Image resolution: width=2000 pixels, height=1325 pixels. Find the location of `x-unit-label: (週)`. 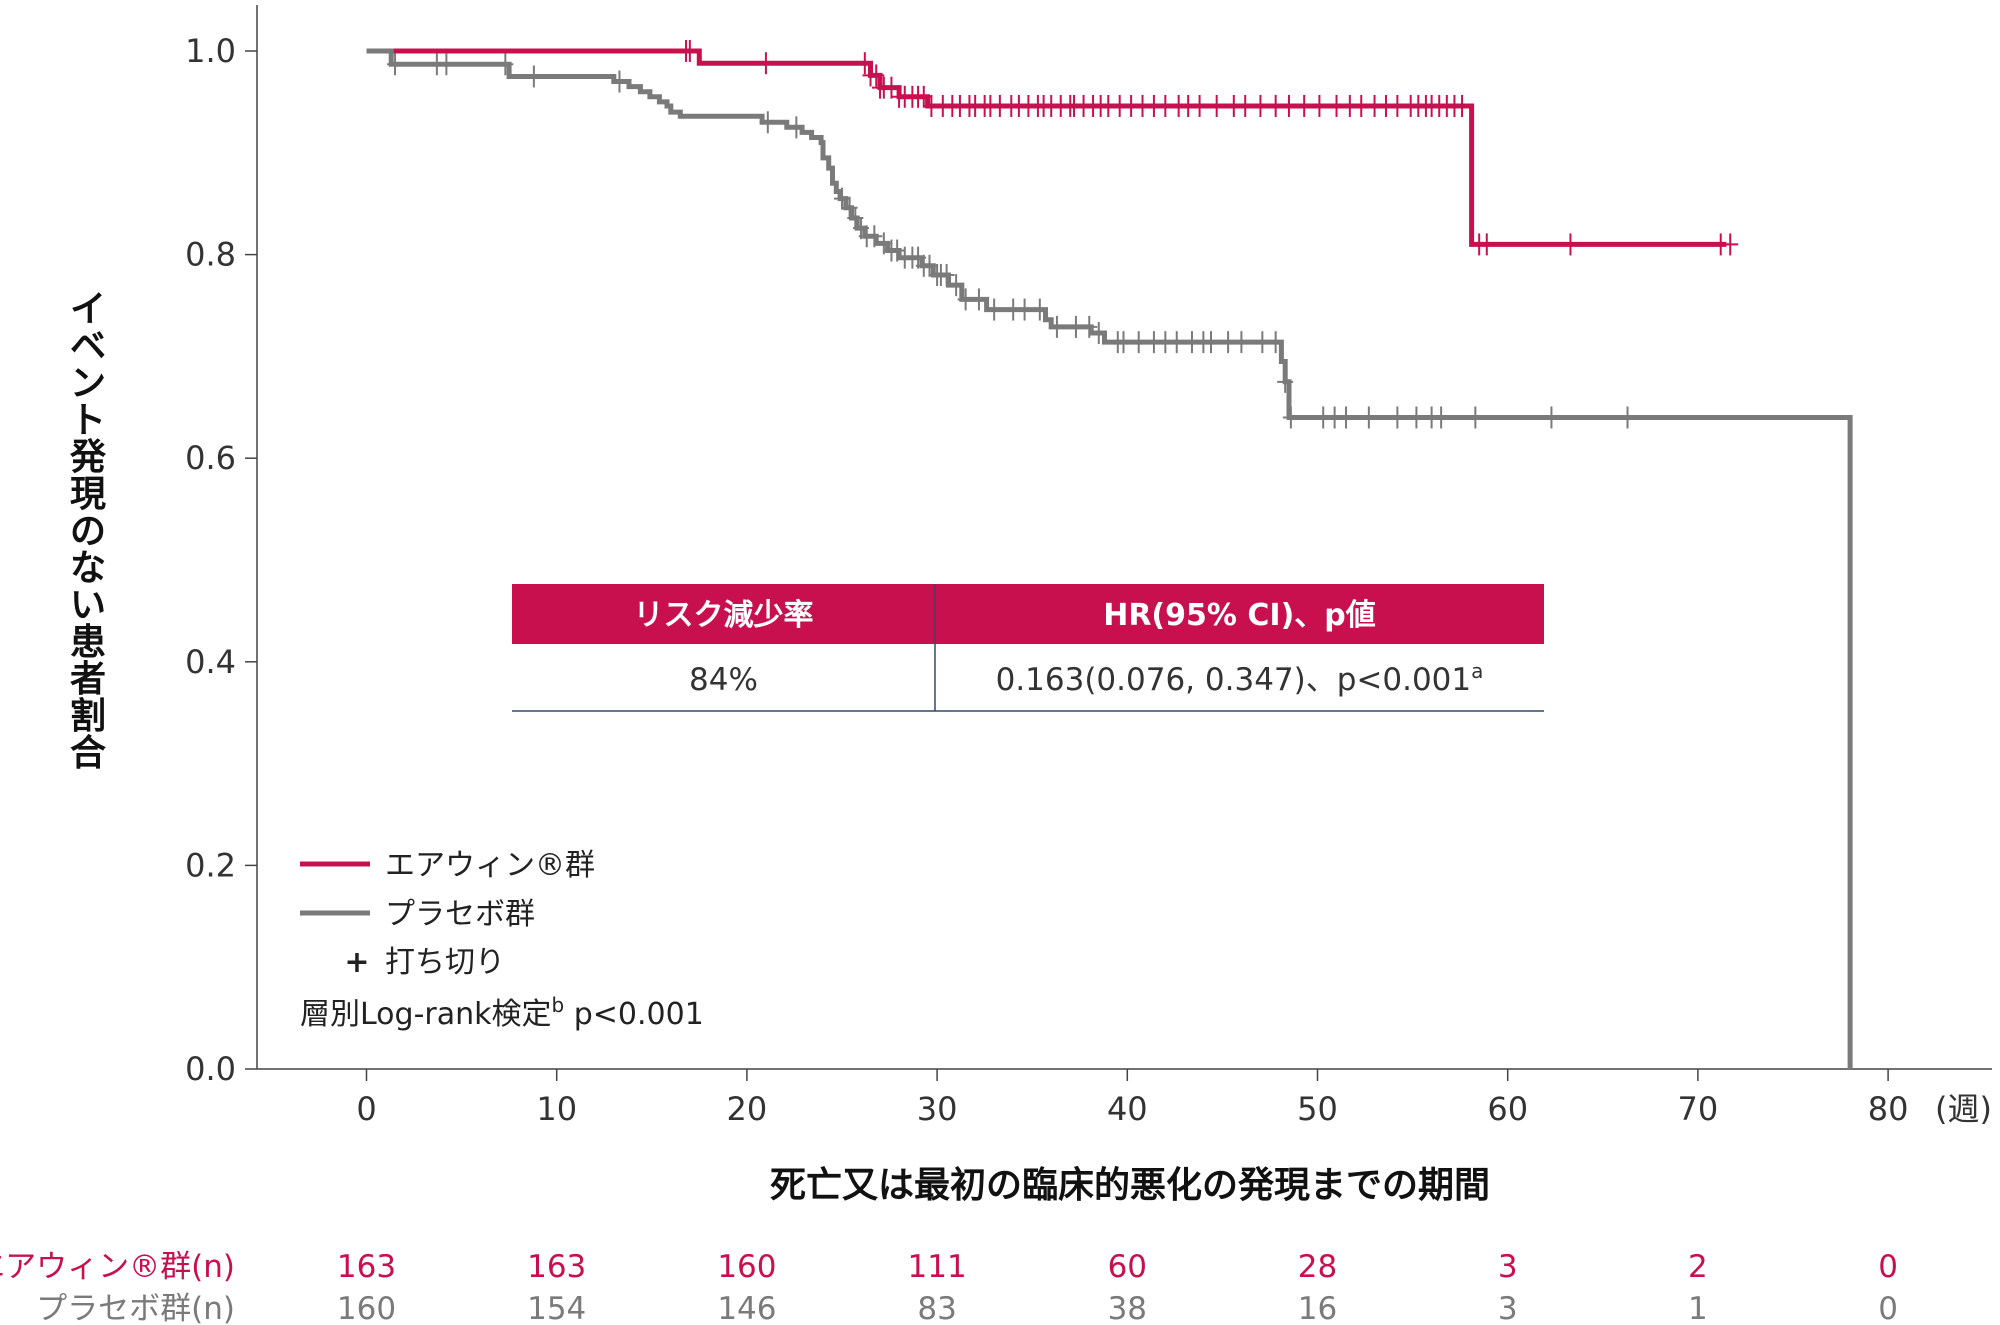

x-unit-label: (週) is located at coordinates (1963, 1109).